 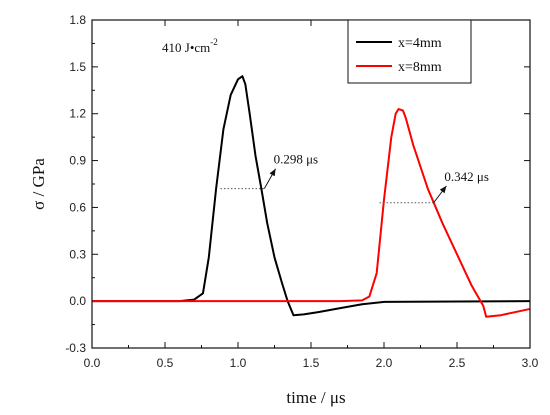 I want to click on legend-label-x4mm: x=4mm, so click(x=420, y=43).